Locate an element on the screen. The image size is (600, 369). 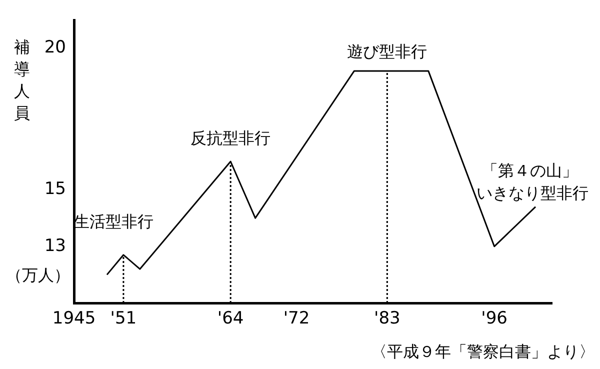
annotation: 反抗型非行 is located at coordinates (230, 138).